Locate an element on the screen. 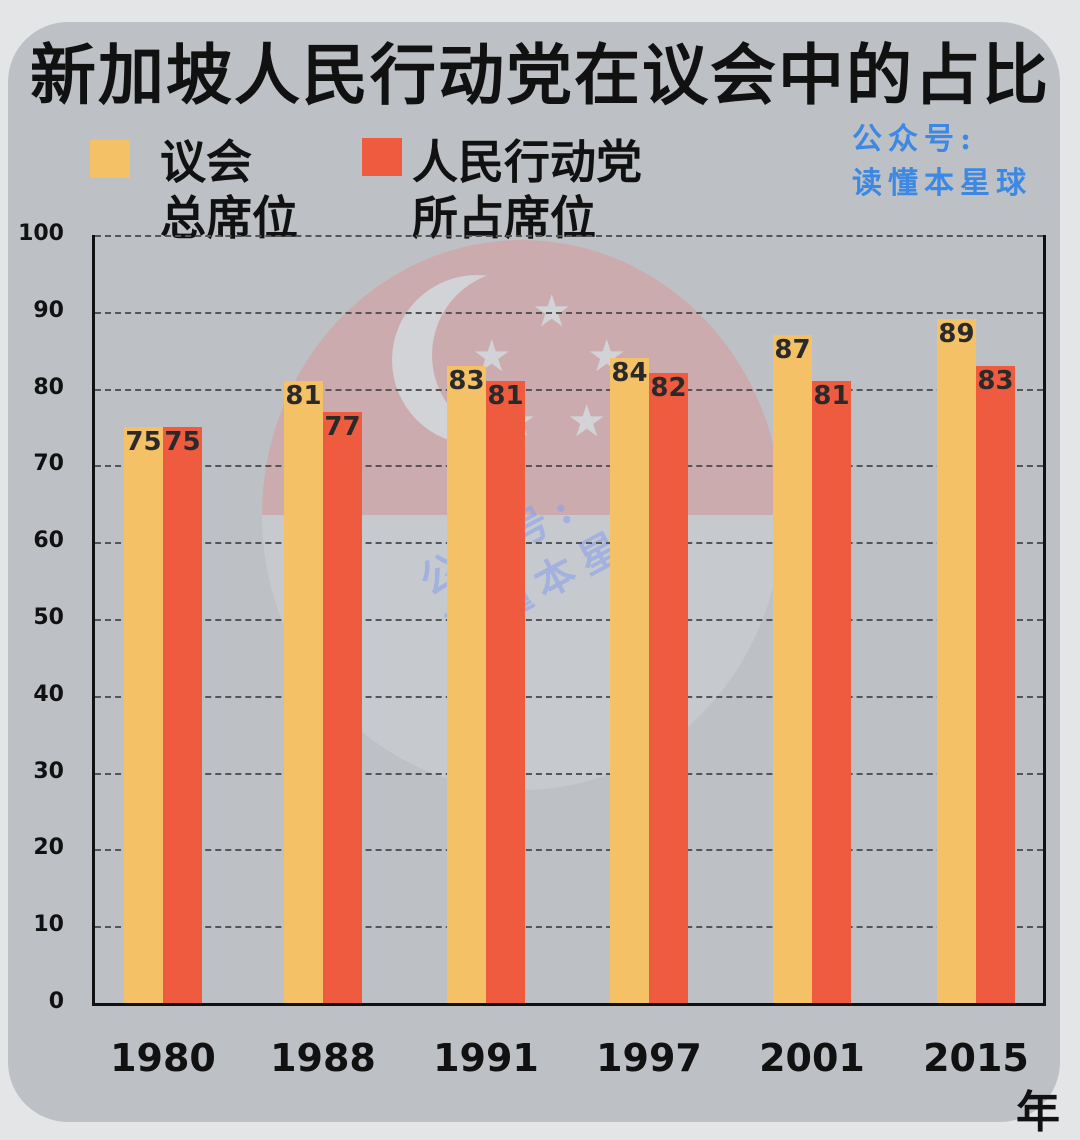 The width and height of the screenshot is (1080, 1140). bar-value-label: 84 is located at coordinates (629, 372).